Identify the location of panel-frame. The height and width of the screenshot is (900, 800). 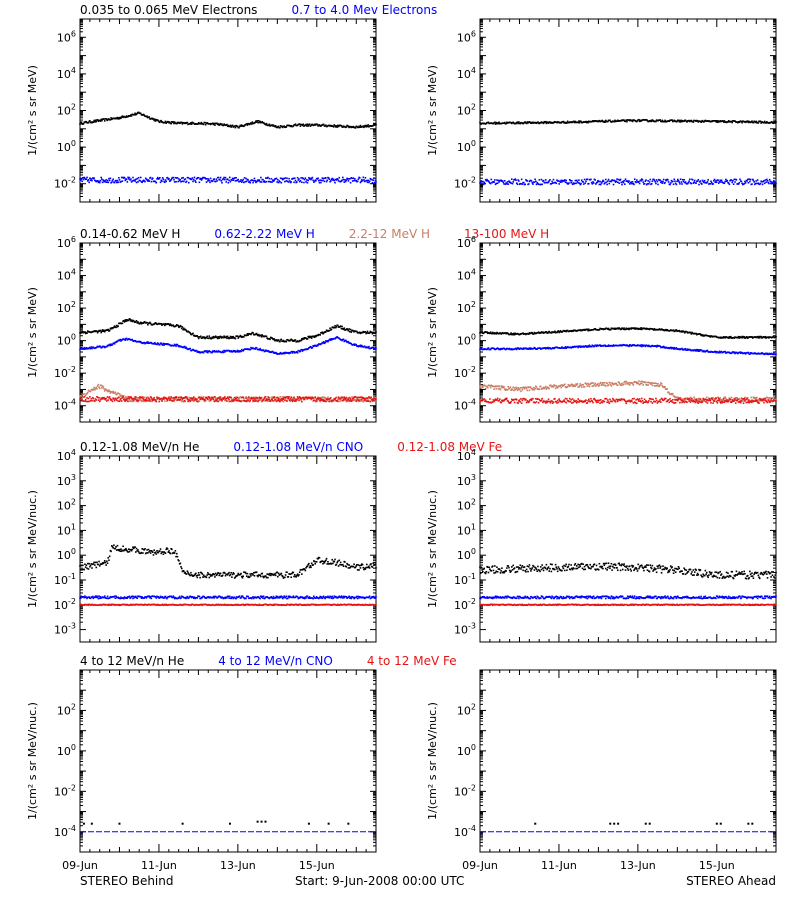
(628, 332).